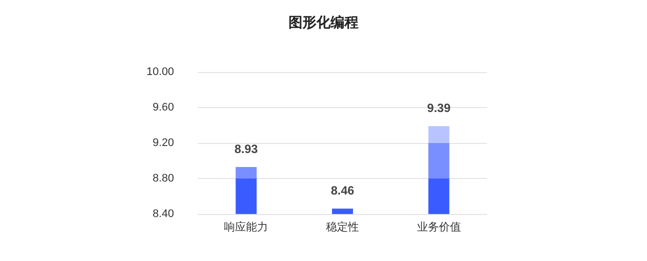 Image resolution: width=647 pixels, height=261 pixels. Describe the element at coordinates (163, 108) in the screenshot. I see `y-tick-label: 9.60` at that location.